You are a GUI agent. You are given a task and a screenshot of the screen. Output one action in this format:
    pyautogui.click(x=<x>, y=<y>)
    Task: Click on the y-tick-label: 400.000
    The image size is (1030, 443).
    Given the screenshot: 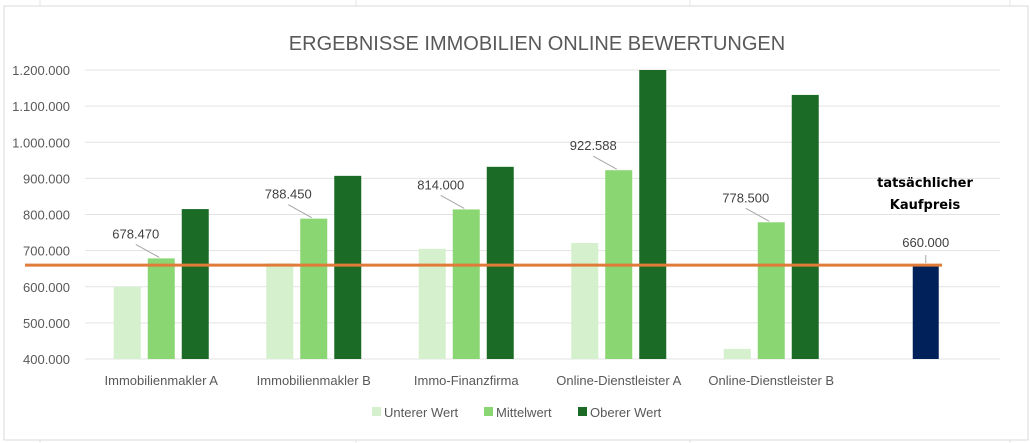 What is the action you would take?
    pyautogui.click(x=46, y=359)
    